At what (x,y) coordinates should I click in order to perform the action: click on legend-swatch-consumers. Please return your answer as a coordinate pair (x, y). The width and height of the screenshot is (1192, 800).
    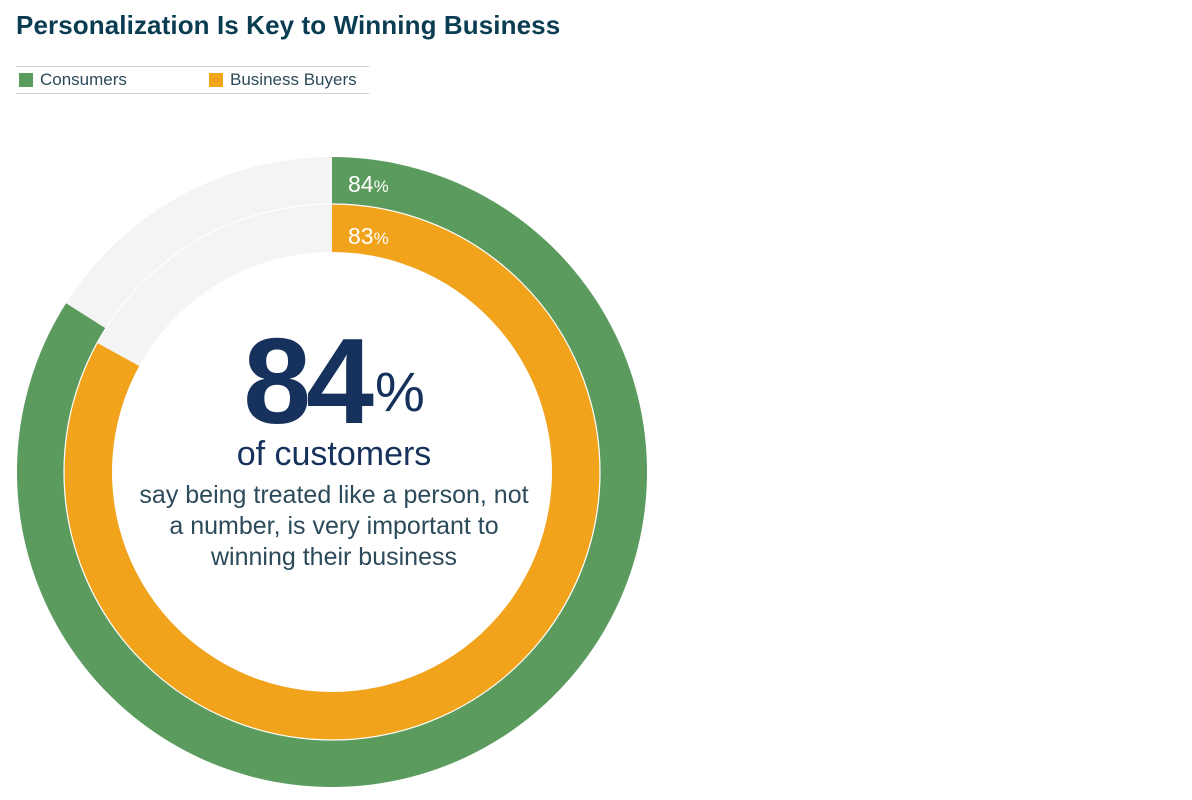
    Looking at the image, I should click on (26, 80).